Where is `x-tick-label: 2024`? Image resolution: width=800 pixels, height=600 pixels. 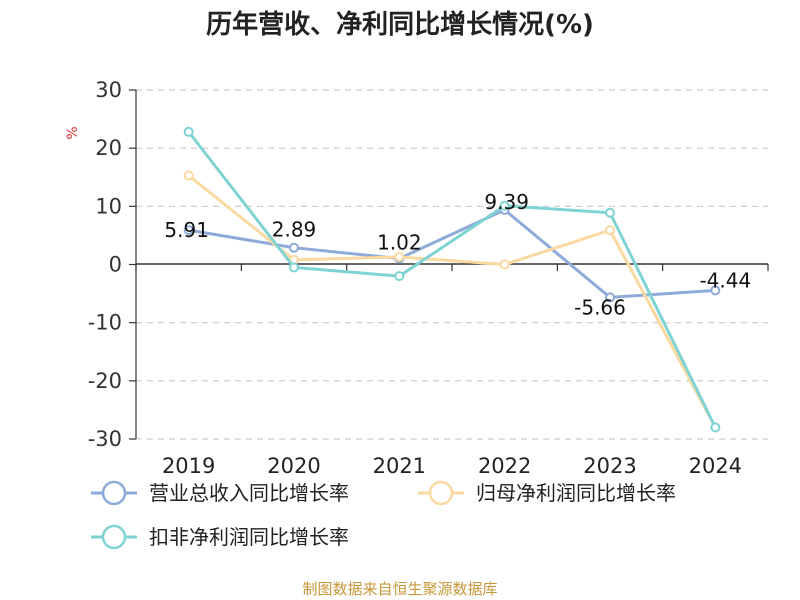 x-tick-label: 2024 is located at coordinates (715, 466).